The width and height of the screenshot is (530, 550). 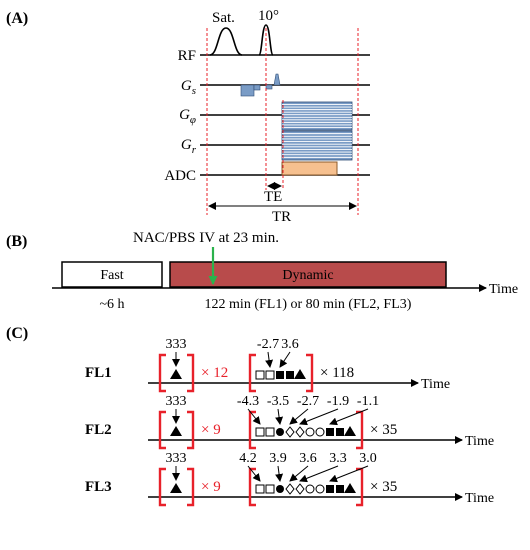 What do you see at coordinates (309, 168) in the screenshot?
I see `adc-window` at bounding box center [309, 168].